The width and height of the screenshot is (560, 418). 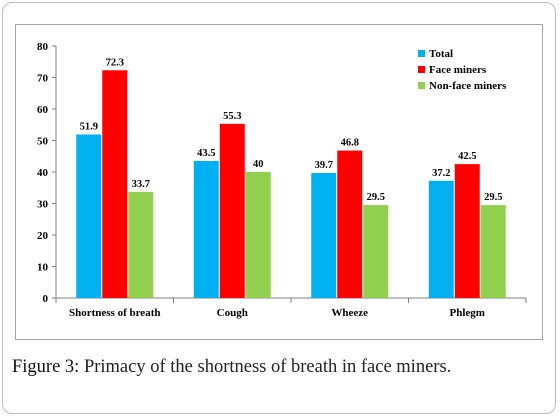 What do you see at coordinates (206, 153) in the screenshot?
I see `data-label: 43.5` at bounding box center [206, 153].